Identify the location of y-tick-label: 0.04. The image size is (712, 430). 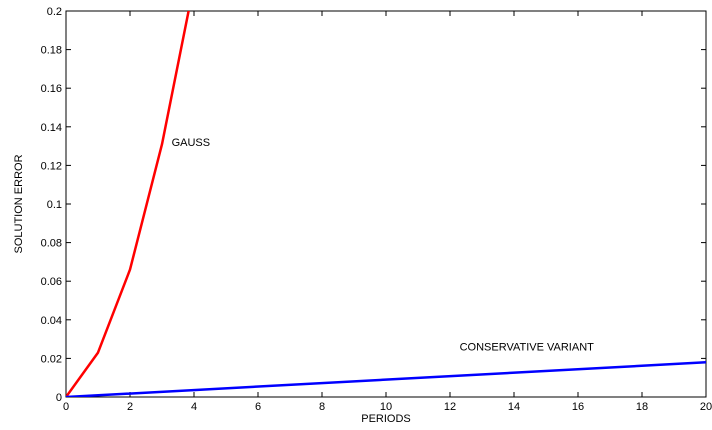
(51, 321).